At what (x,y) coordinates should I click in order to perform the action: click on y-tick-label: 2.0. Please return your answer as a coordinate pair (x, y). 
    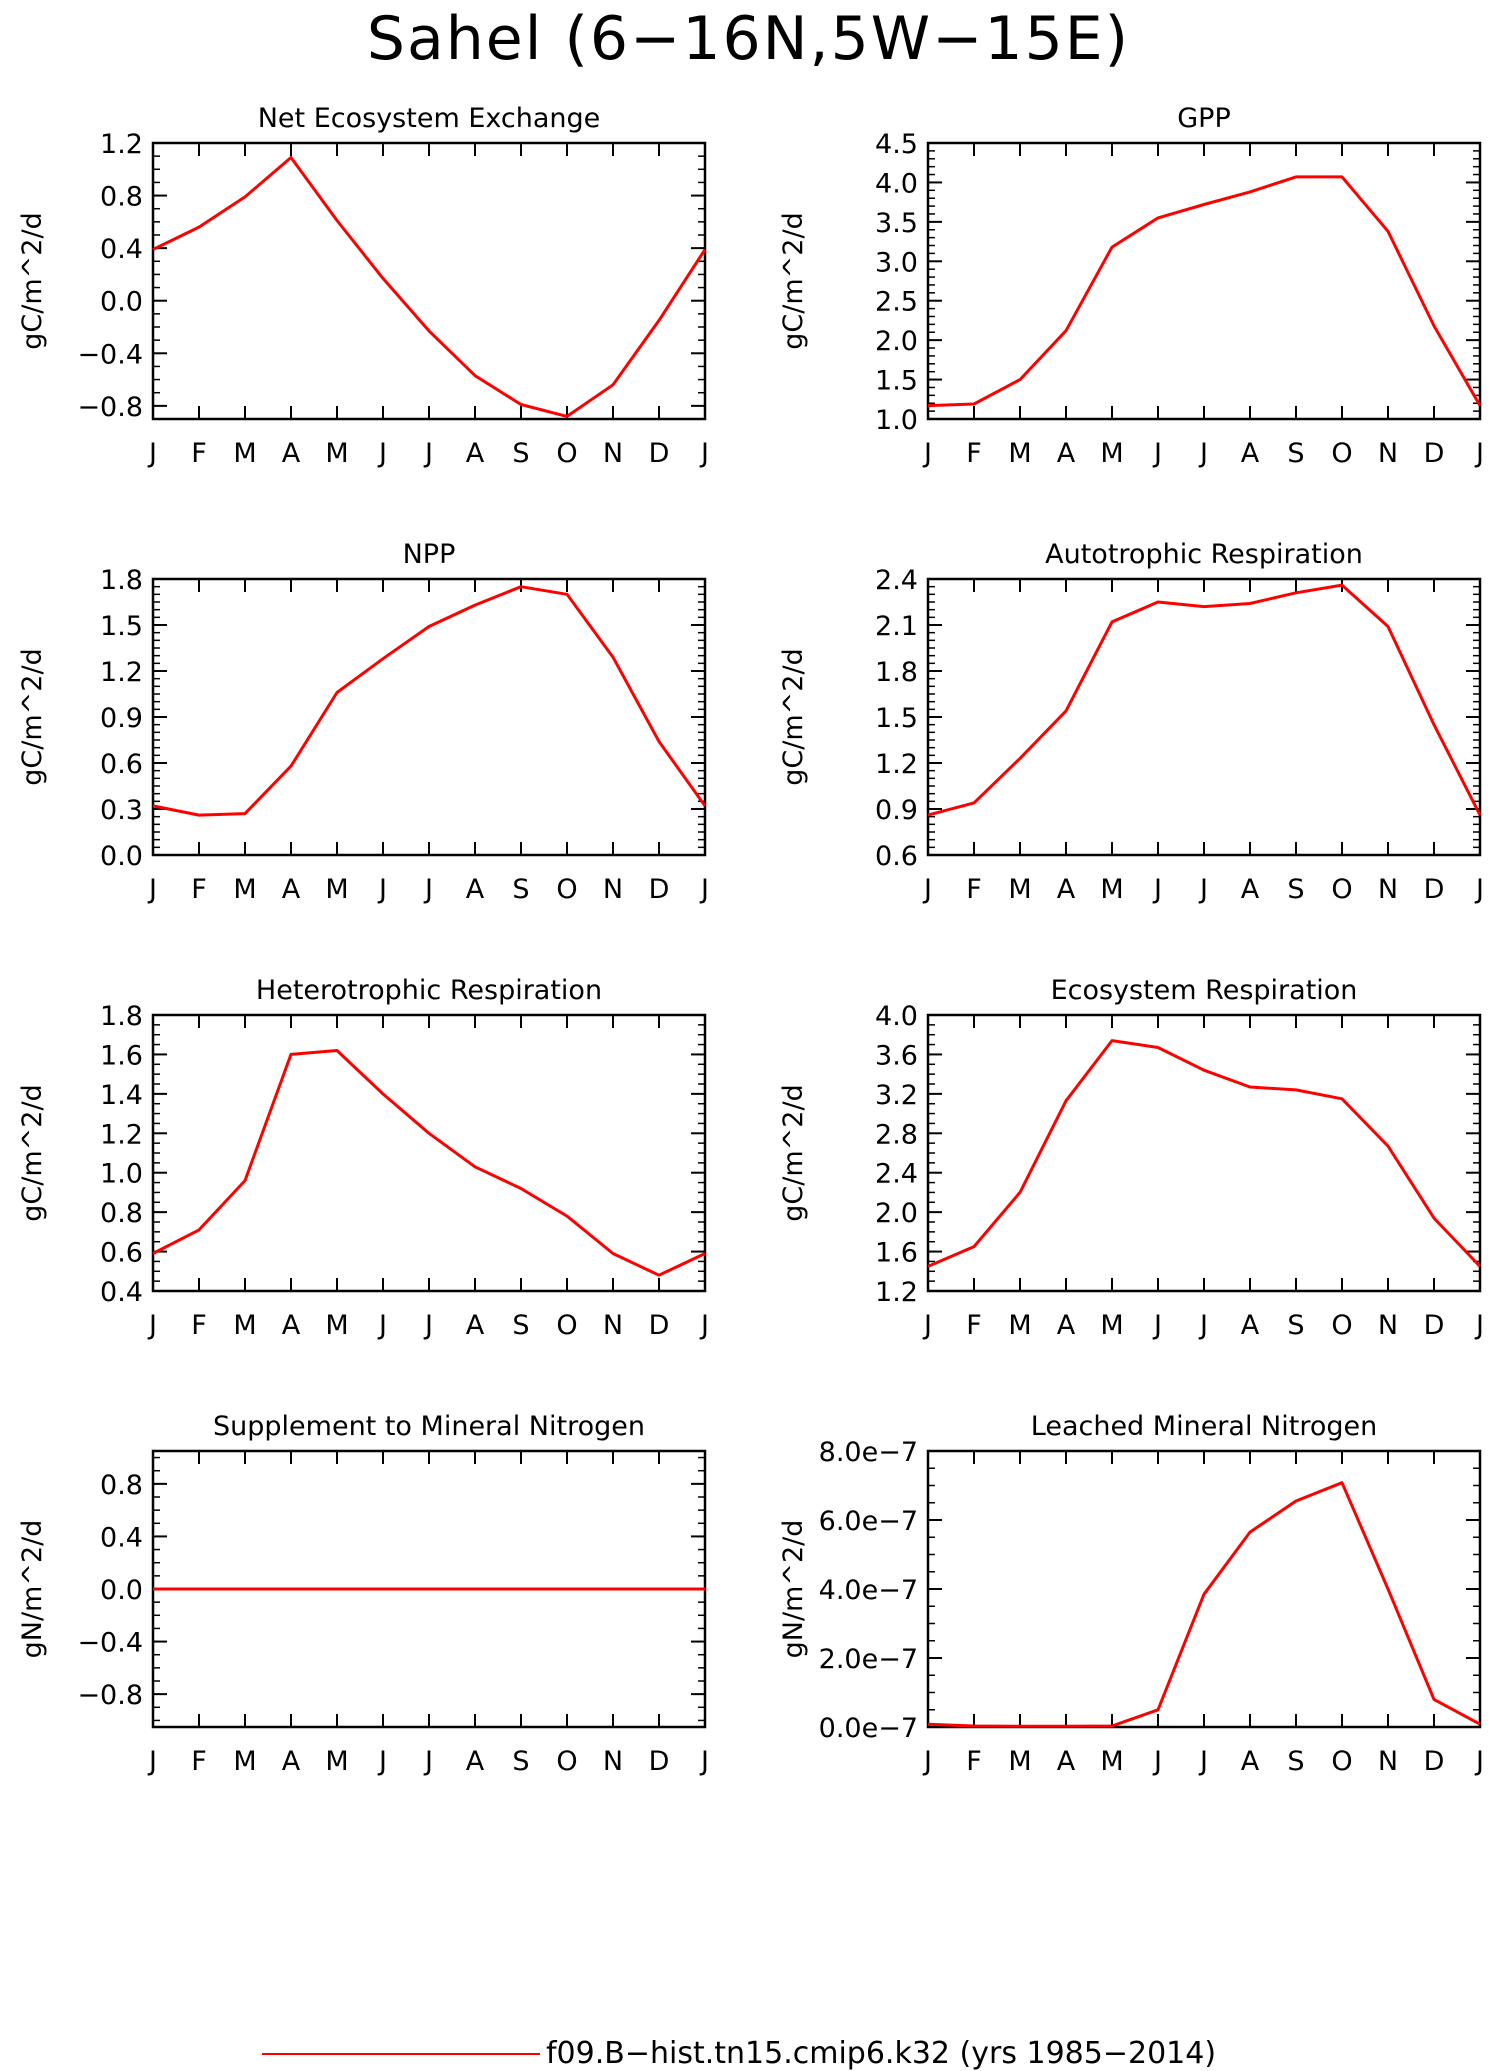
    Looking at the image, I should click on (896, 1213).